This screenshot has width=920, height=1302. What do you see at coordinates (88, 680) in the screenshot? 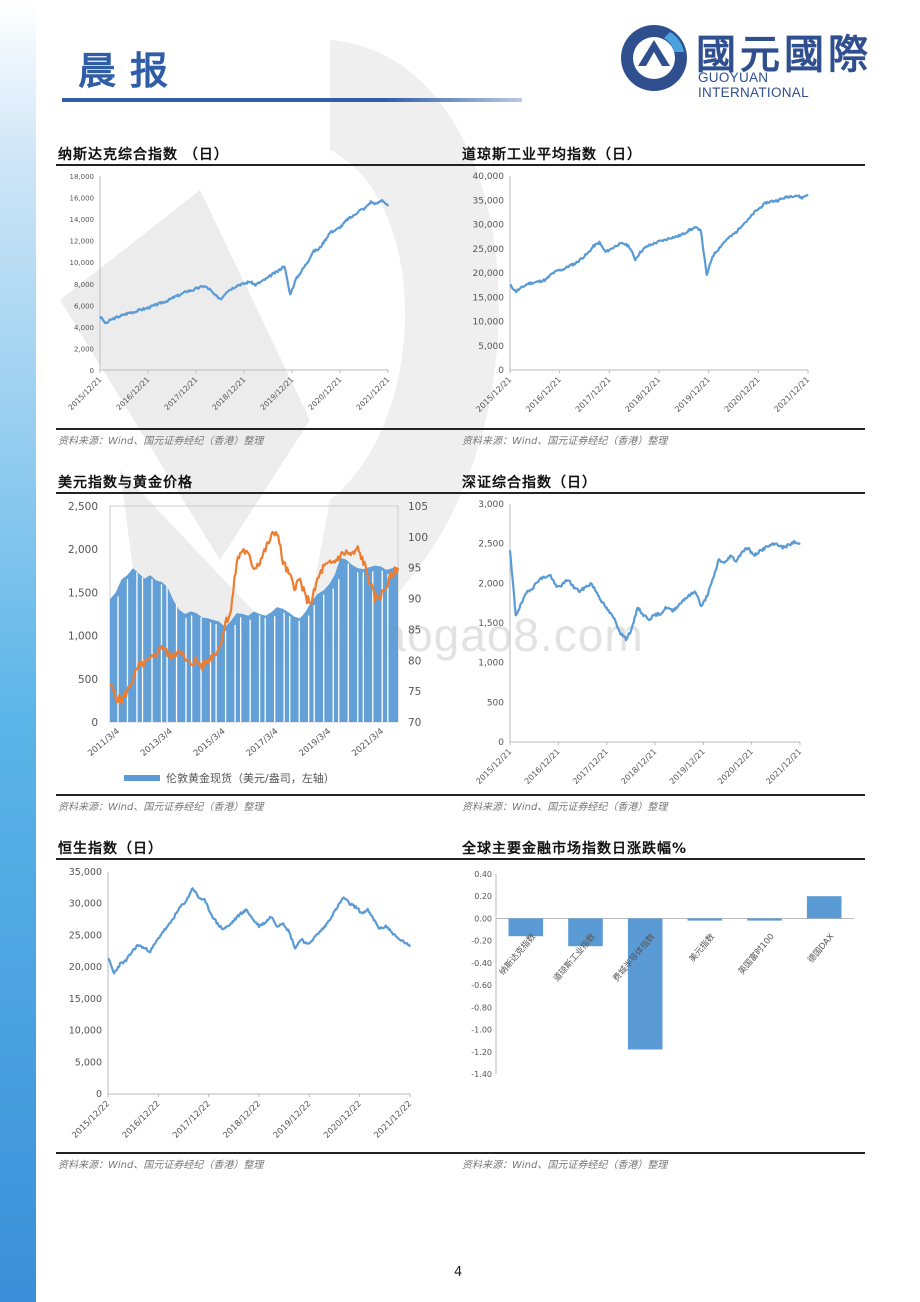
I see `left-y-tick-label: 500` at bounding box center [88, 680].